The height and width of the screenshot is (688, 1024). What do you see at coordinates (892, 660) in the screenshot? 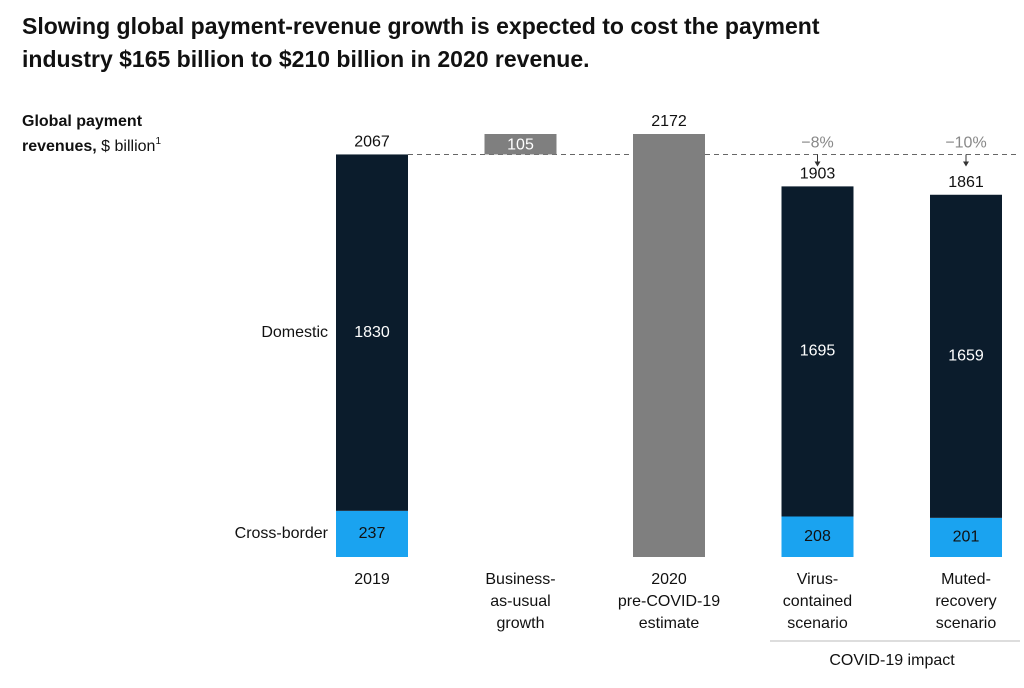
I see `group-label: COVID-19 impact` at bounding box center [892, 660].